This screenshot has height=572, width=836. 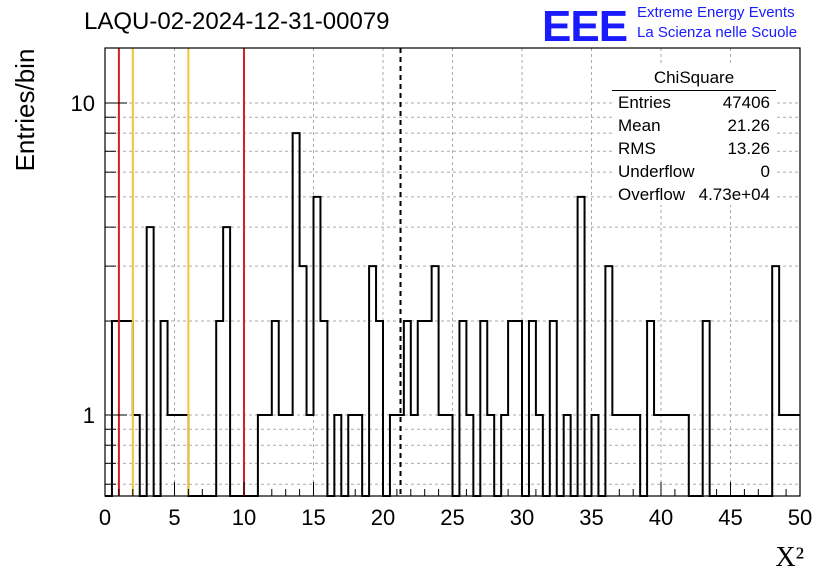 I want to click on stats-row-rms: RMS 13.26, so click(x=694, y=148).